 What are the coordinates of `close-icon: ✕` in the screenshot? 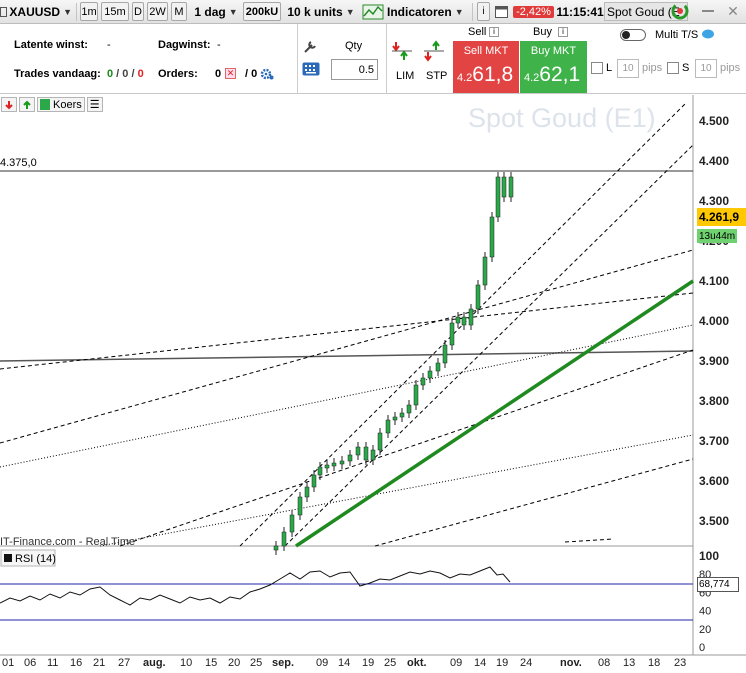 It's located at (733, 11).